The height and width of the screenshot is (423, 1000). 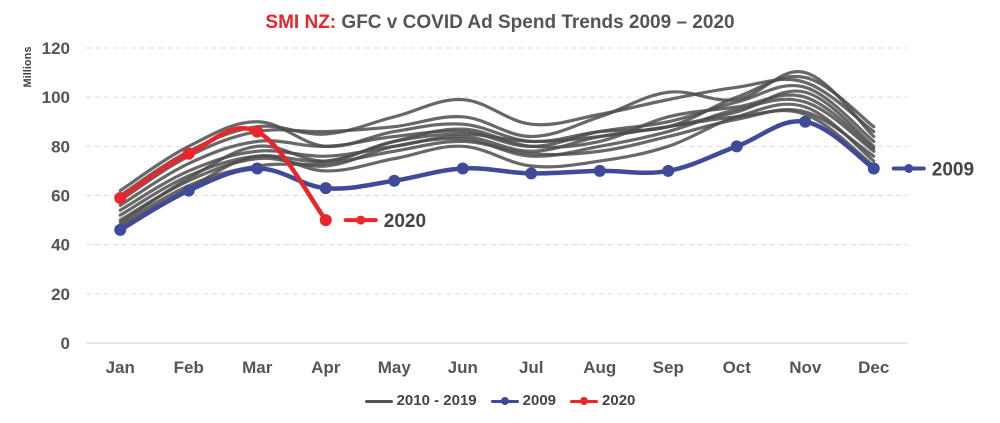 What do you see at coordinates (619, 400) in the screenshot?
I see `legend-label-2020: 2020` at bounding box center [619, 400].